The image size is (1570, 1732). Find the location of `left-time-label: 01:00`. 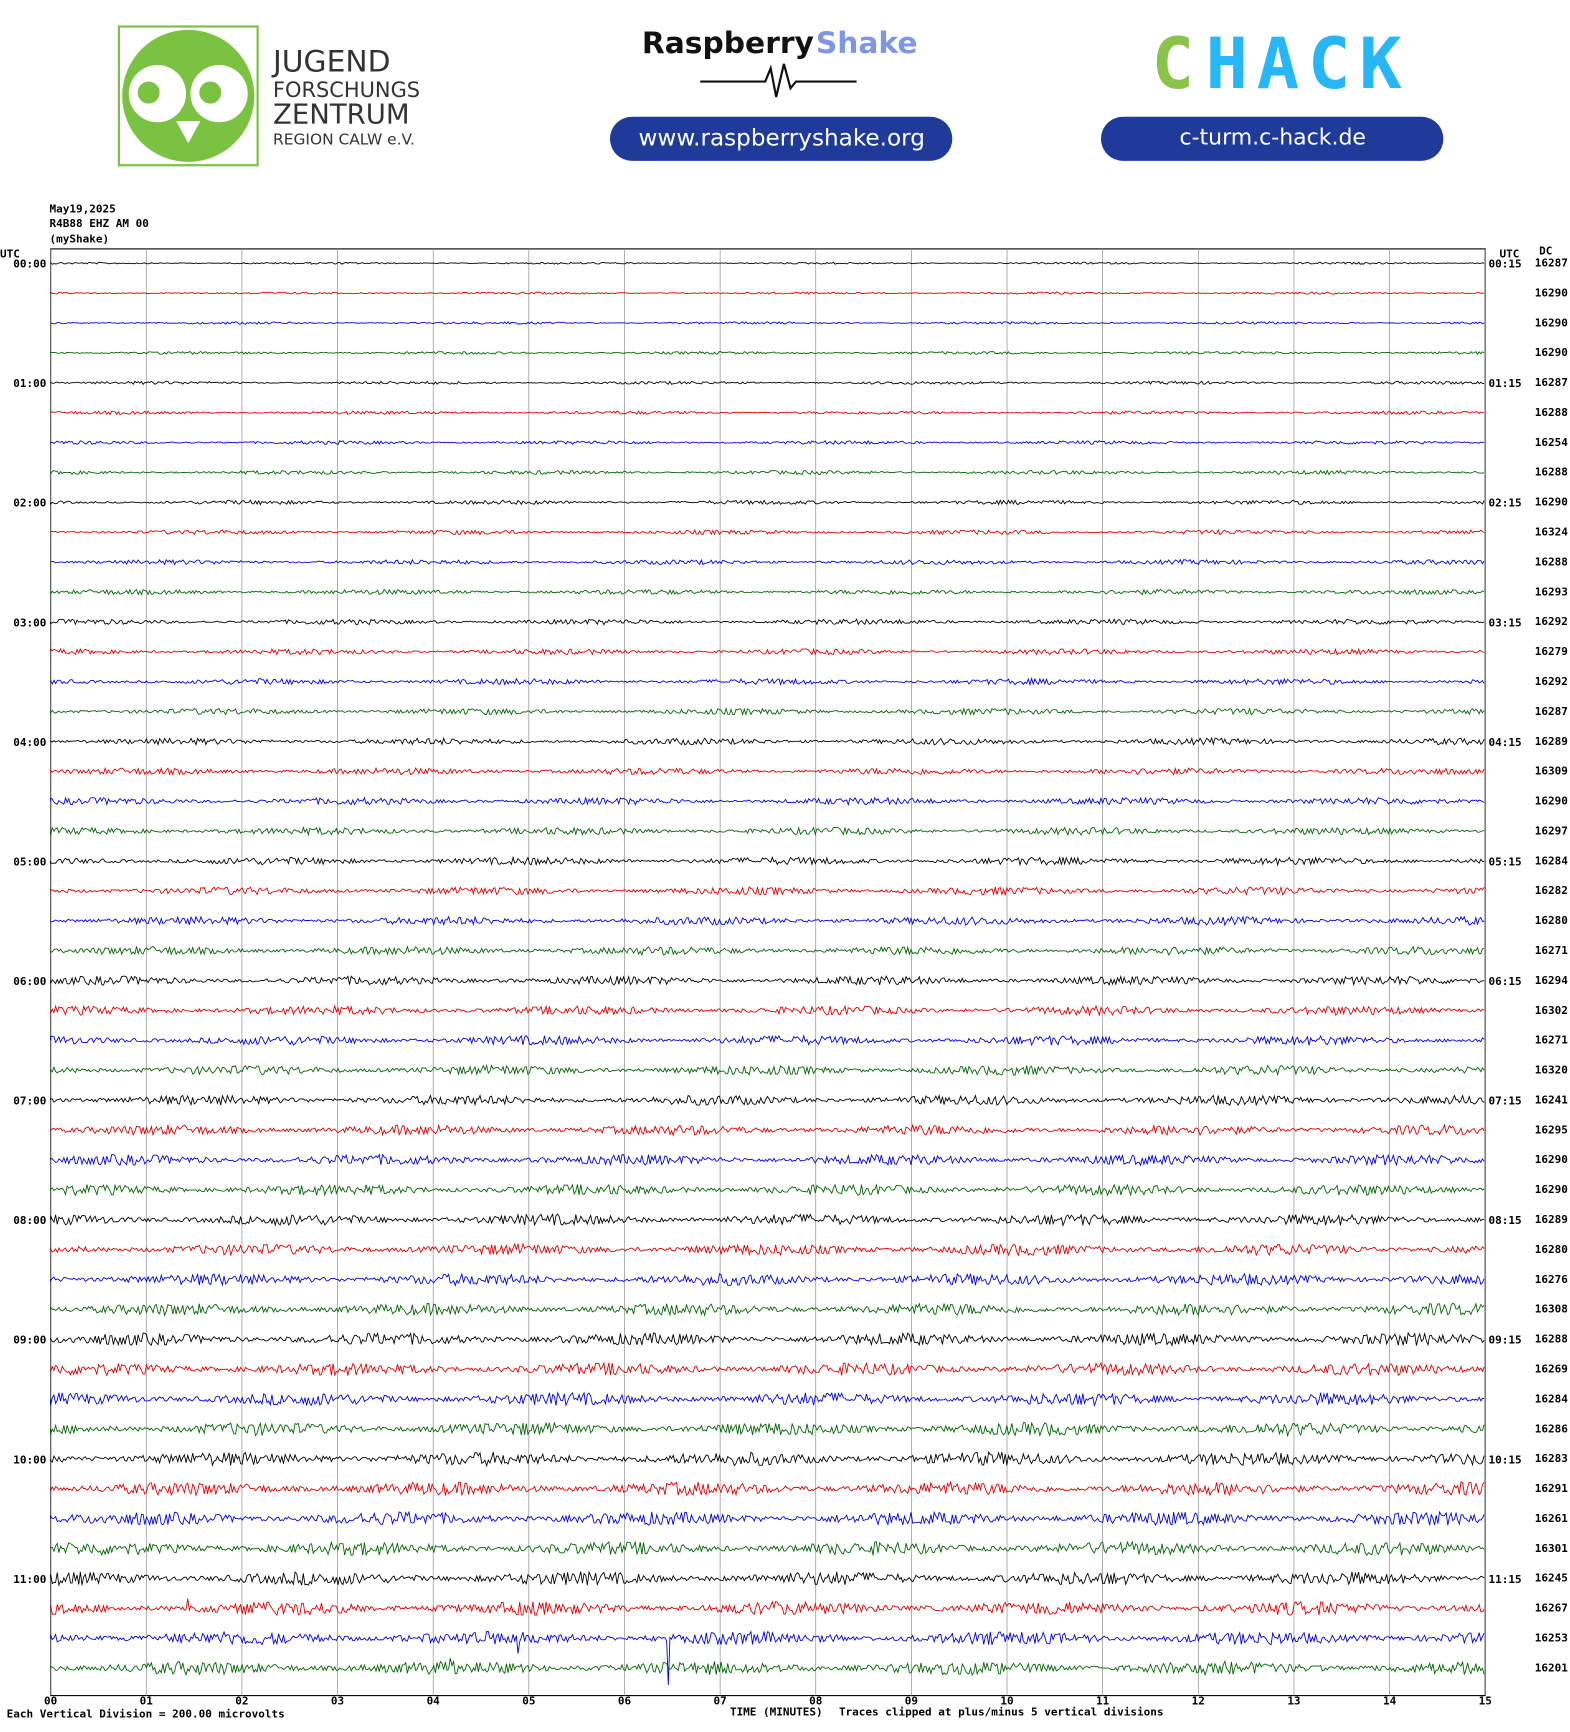

left-time-label: 01:00 is located at coordinates (29, 383).